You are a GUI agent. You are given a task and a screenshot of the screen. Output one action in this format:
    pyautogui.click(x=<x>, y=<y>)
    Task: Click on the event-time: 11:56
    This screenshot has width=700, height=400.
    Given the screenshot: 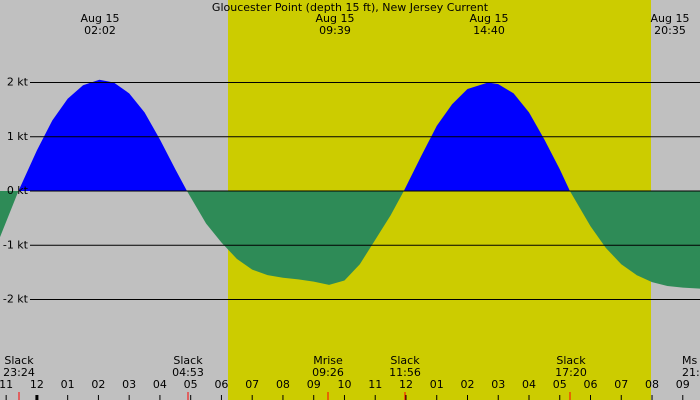 What is the action you would take?
    pyautogui.click(x=405, y=372)
    